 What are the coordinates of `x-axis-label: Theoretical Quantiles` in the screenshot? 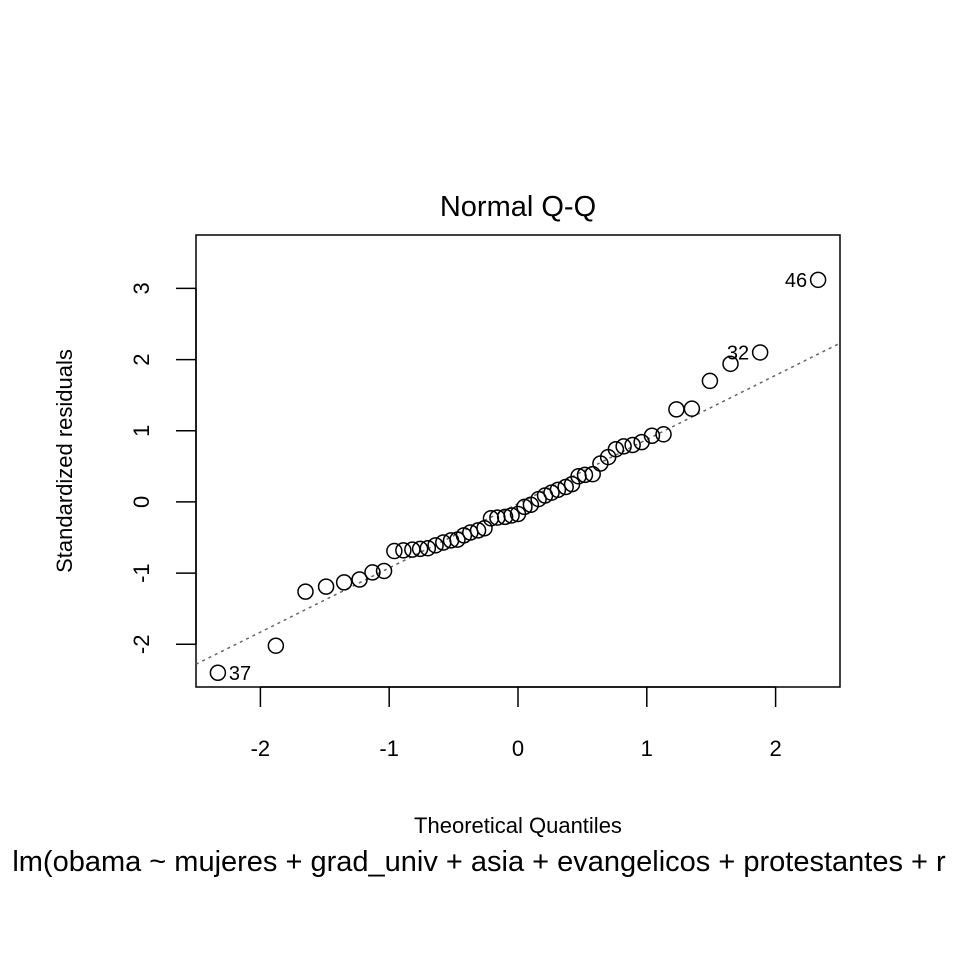 It's located at (518, 825).